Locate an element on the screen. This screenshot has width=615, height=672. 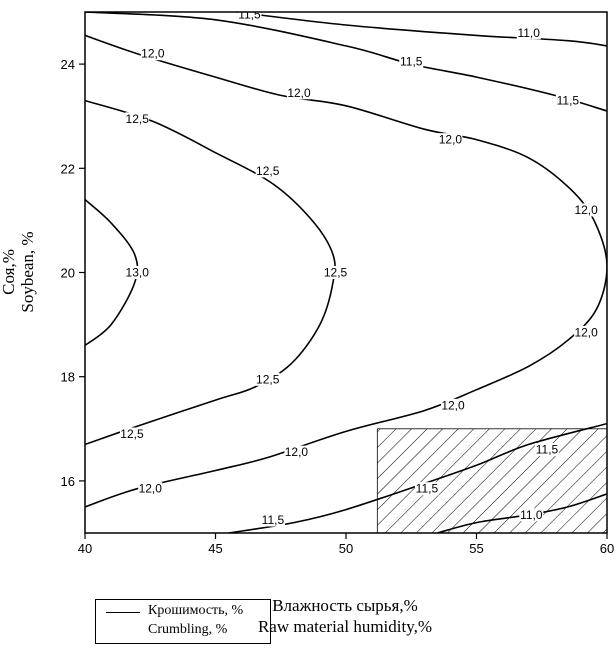
x-tick-label-50: 50 is located at coordinates (346, 548).